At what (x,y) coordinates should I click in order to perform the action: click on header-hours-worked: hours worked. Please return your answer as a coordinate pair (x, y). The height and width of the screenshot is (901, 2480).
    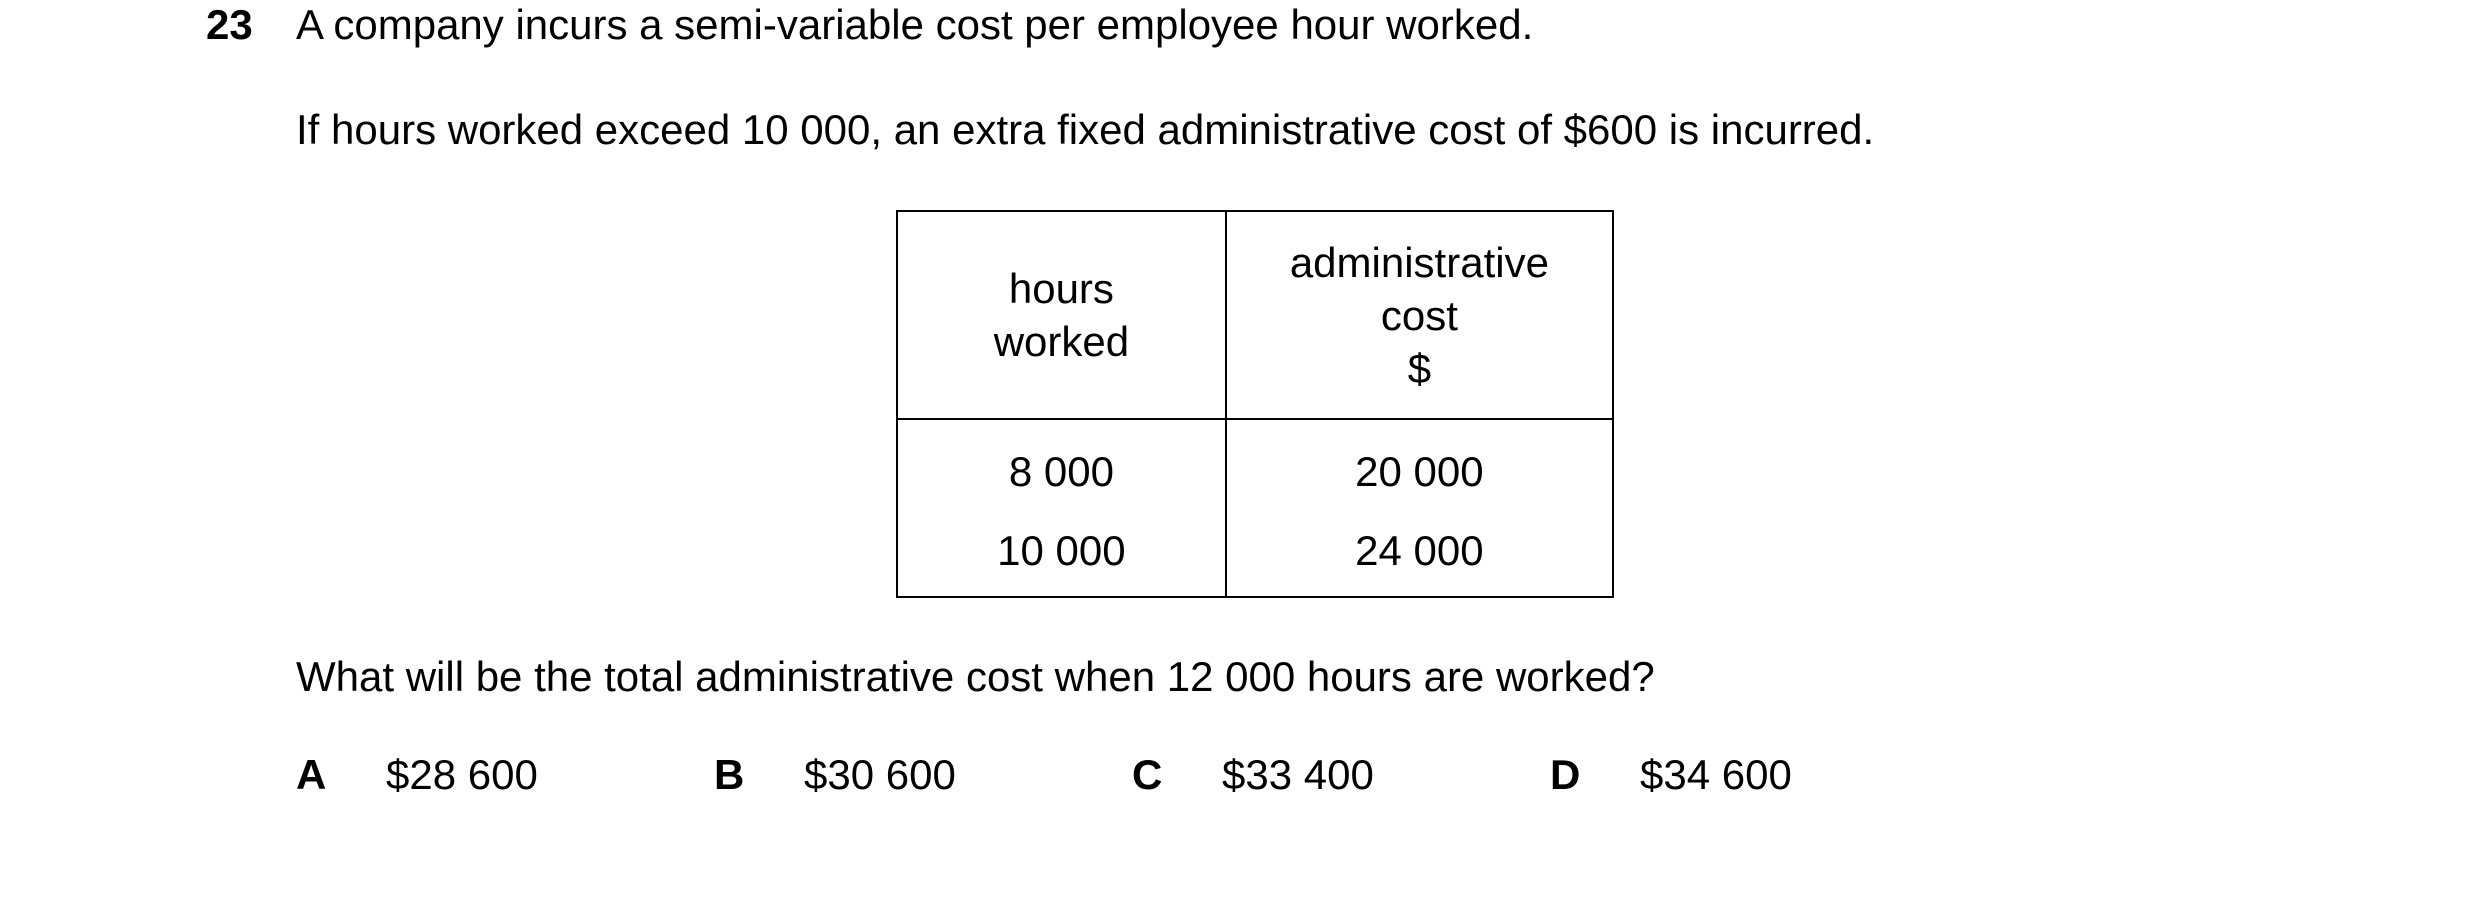
    Looking at the image, I should click on (1061, 315).